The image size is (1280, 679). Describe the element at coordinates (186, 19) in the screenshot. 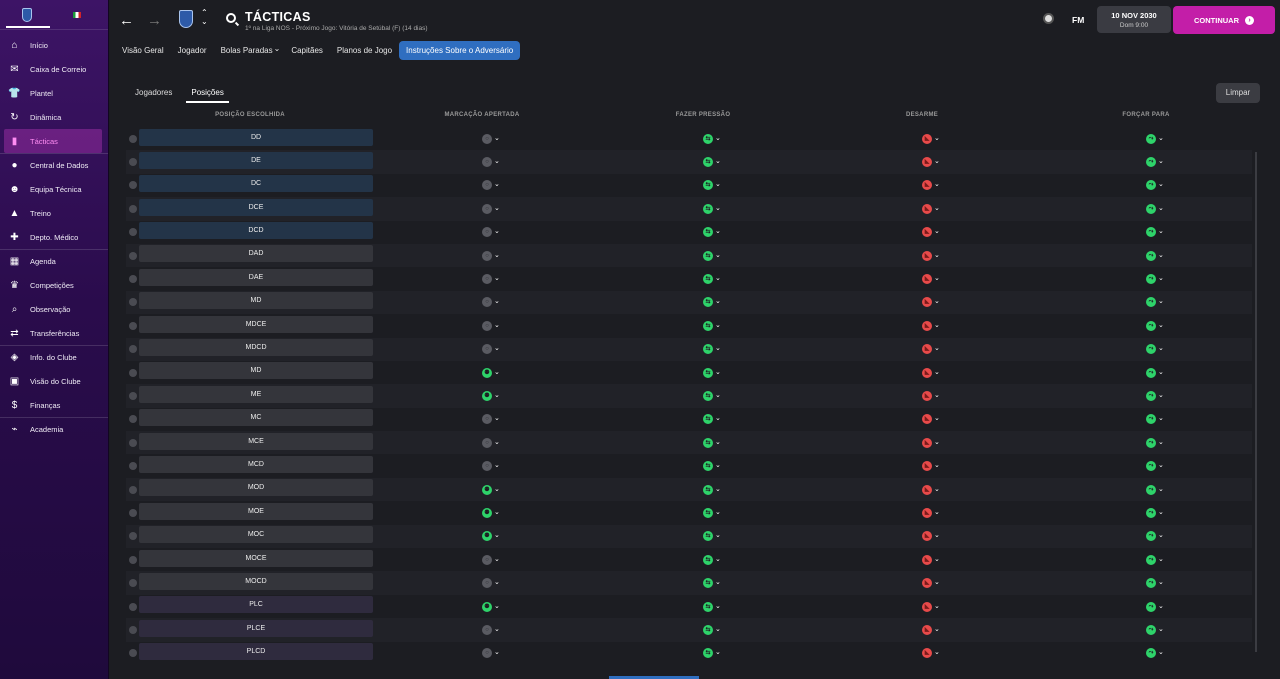

I see `team-crest-icon` at that location.